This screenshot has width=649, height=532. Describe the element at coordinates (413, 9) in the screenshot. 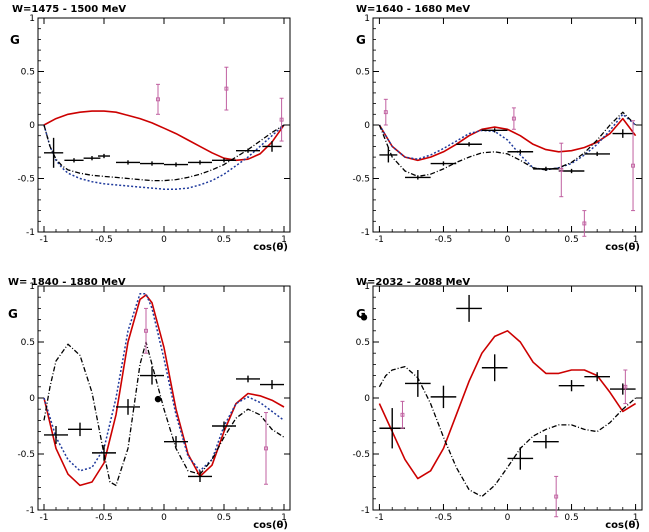

I see `panel-title: W=1640 - 1680 MeV` at that location.